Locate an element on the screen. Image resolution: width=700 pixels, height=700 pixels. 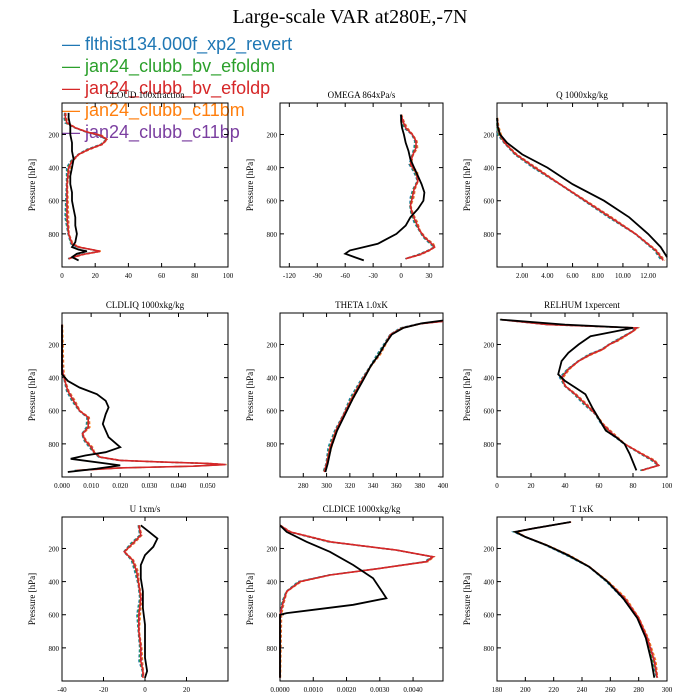
x-tick-label: 0.020 is located at coordinates (120, 486).